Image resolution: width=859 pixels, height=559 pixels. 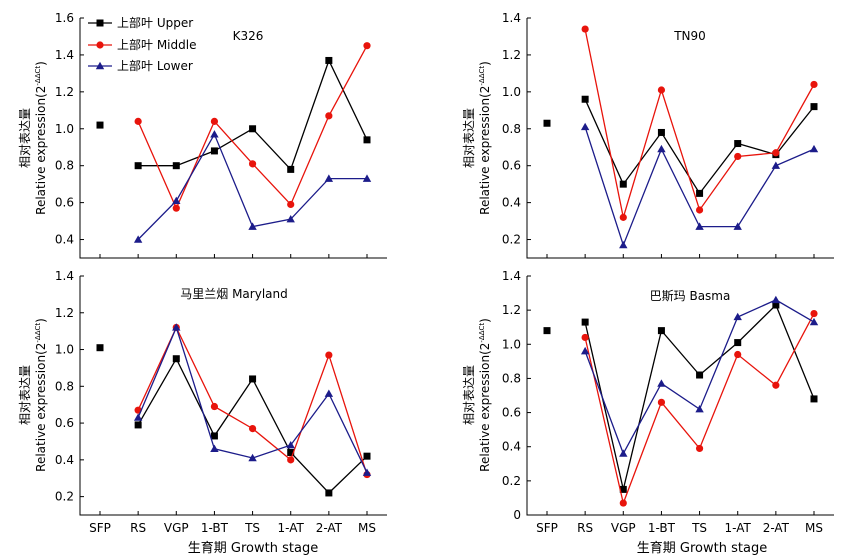 What do you see at coordinates (156, 44) in the screenshot?
I see `legend-label-middle: 上部叶 Middle` at bounding box center [156, 44].